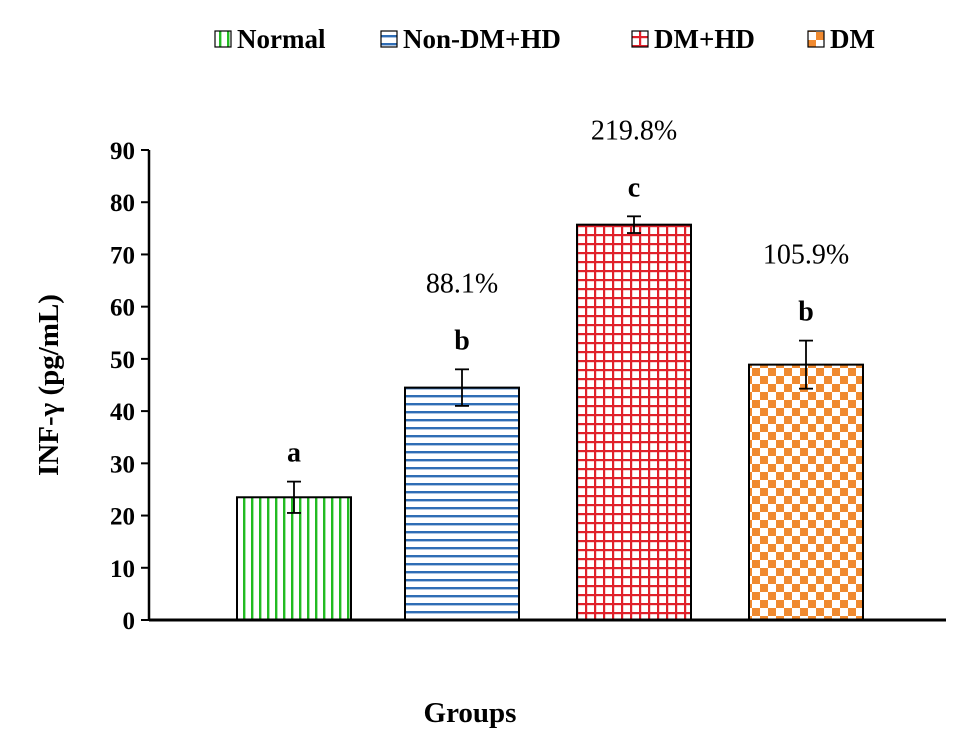  Describe the element at coordinates (462, 503) in the screenshot. I see `bar-non-dm-hd` at that location.